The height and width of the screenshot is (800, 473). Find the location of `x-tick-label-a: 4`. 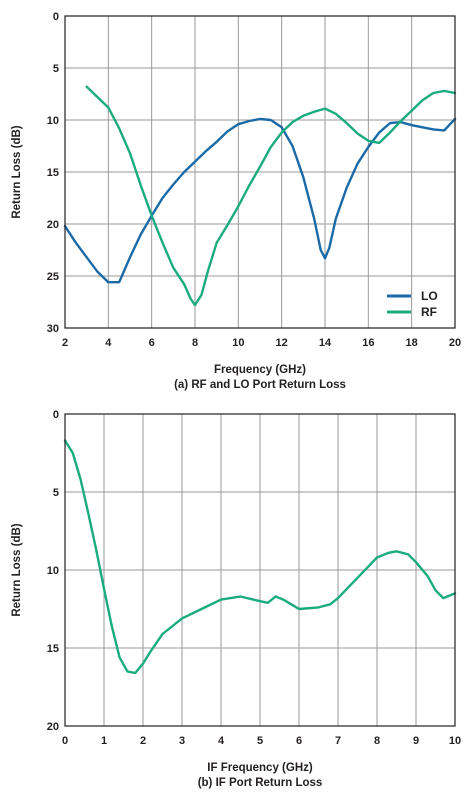

x-tick-label-a: 4 is located at coordinates (108, 343).